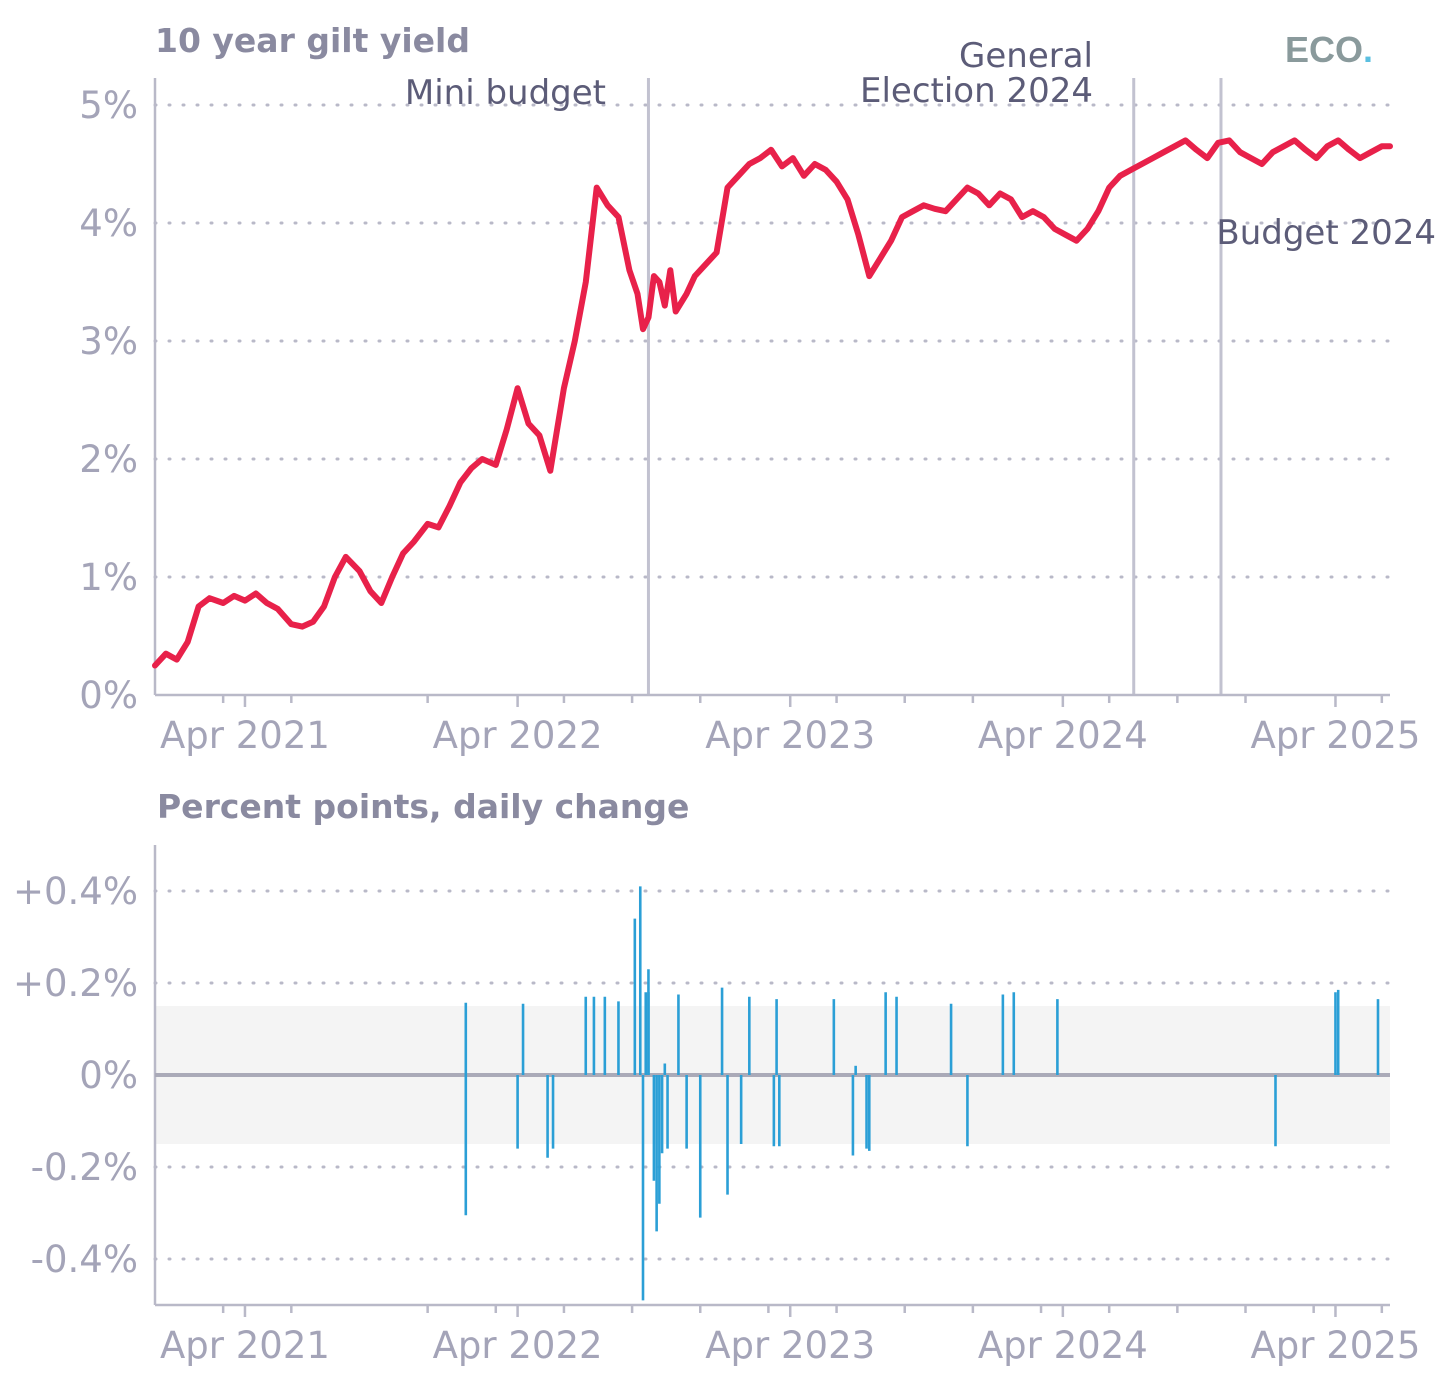 This screenshot has height=1382, width=1456. Describe the element at coordinates (1063, 735) in the screenshot. I see `top-x-tick-label-3: Apr 2024` at that location.